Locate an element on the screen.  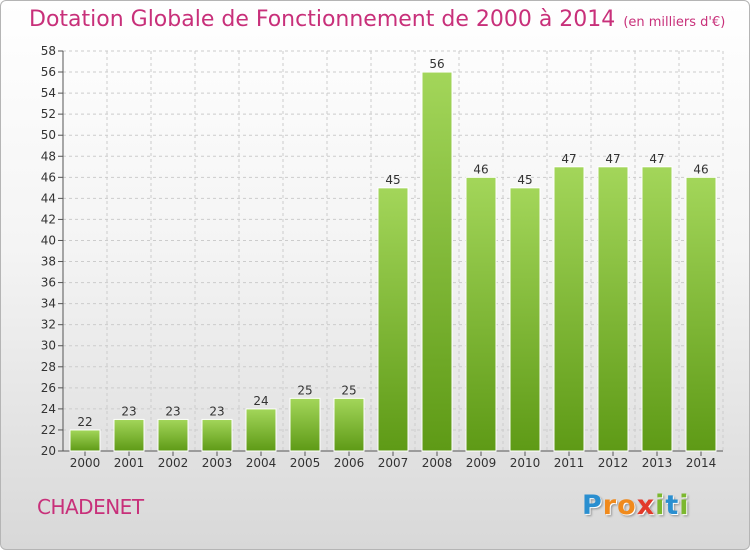
y-tick-label: 54 is located at coordinates (48, 93).